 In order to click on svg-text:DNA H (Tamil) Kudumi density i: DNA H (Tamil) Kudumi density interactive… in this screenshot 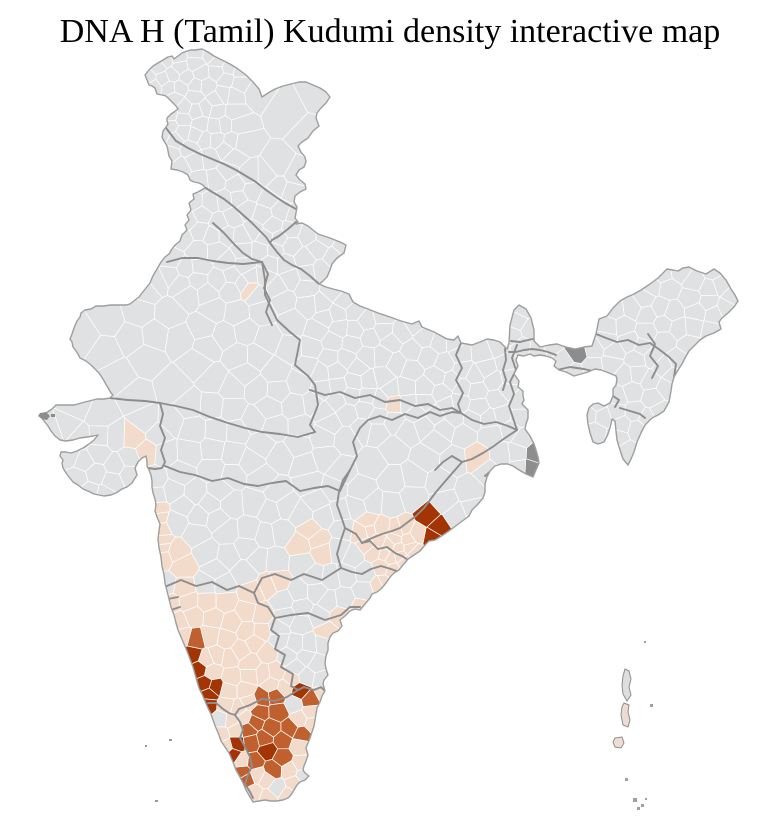, I will do `click(390, 31)`.